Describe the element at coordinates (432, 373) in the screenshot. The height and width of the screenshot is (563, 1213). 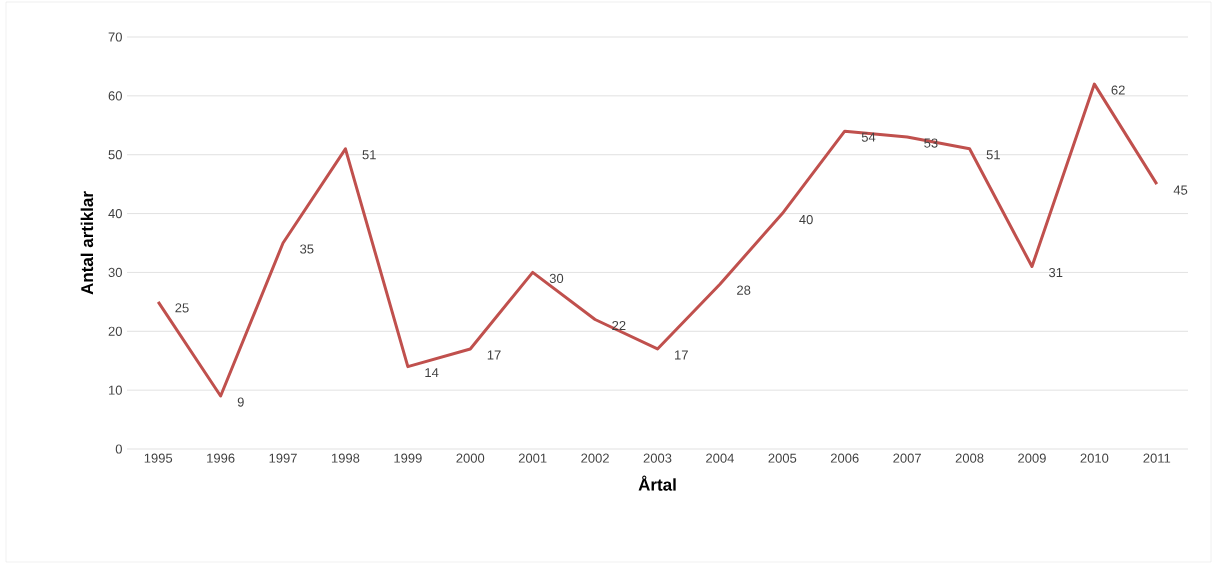
I see `data-label: 14` at that location.